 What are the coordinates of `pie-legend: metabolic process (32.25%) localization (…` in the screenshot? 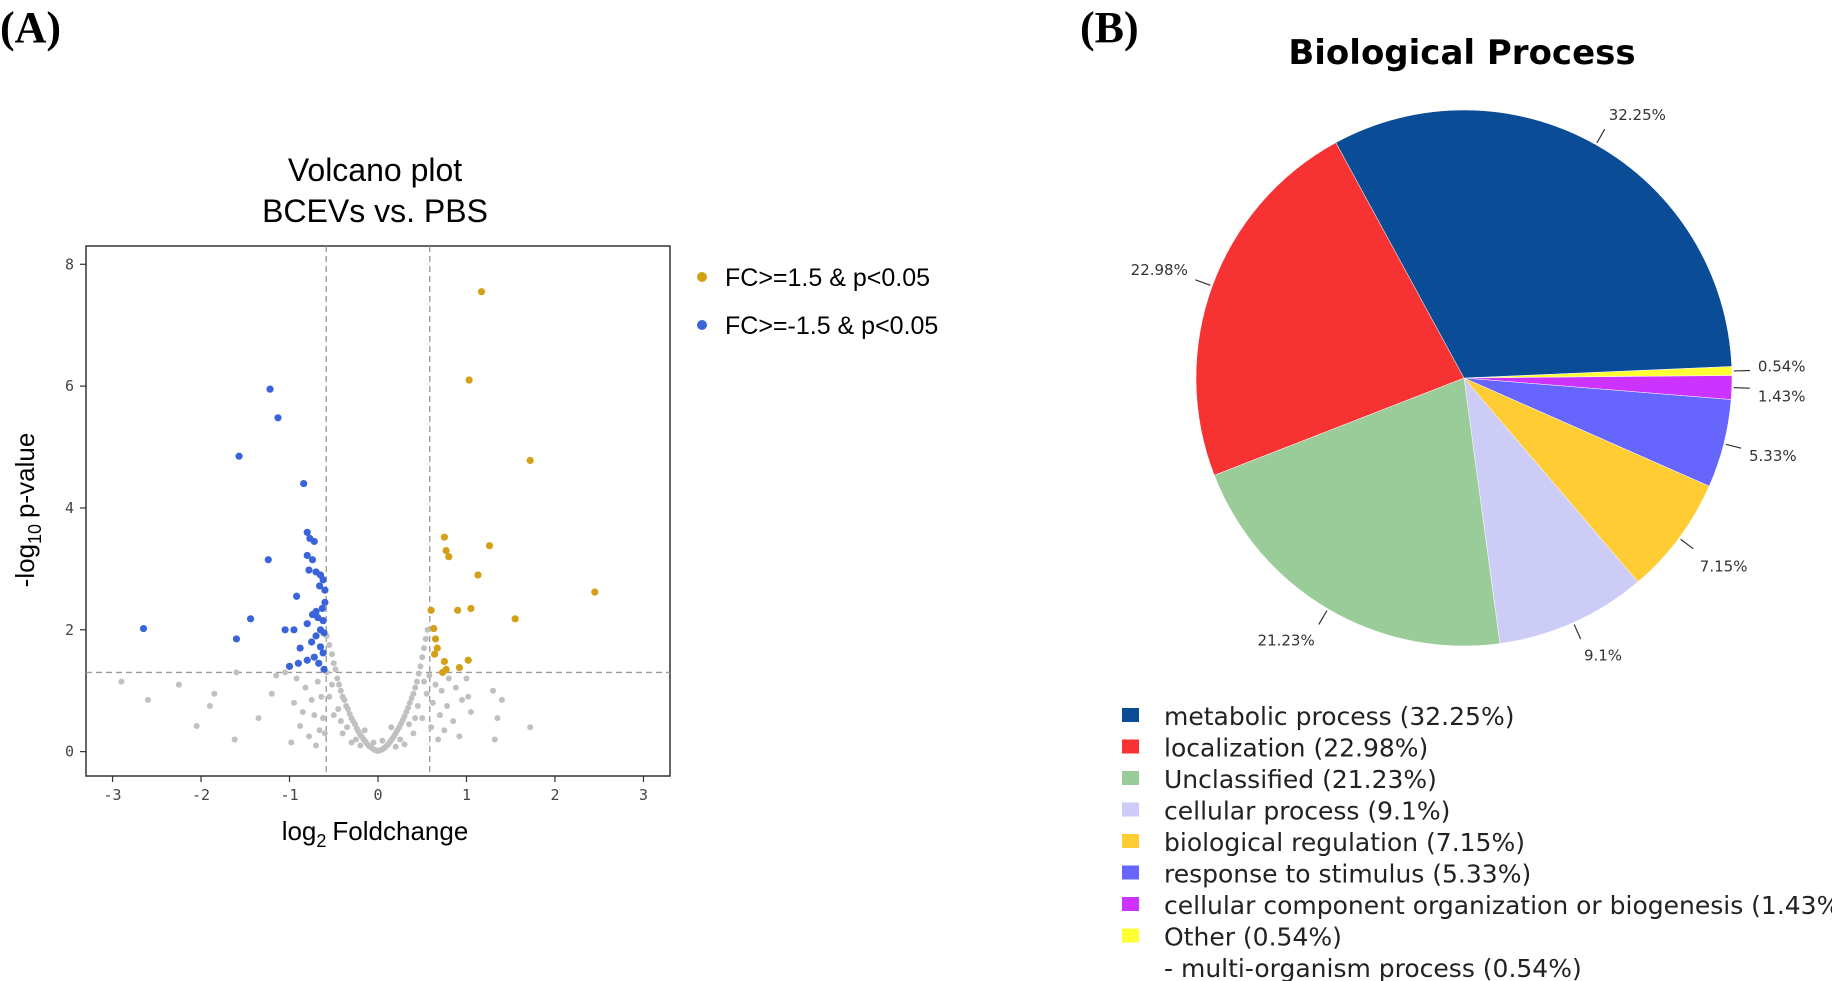 It's located at (1477, 841).